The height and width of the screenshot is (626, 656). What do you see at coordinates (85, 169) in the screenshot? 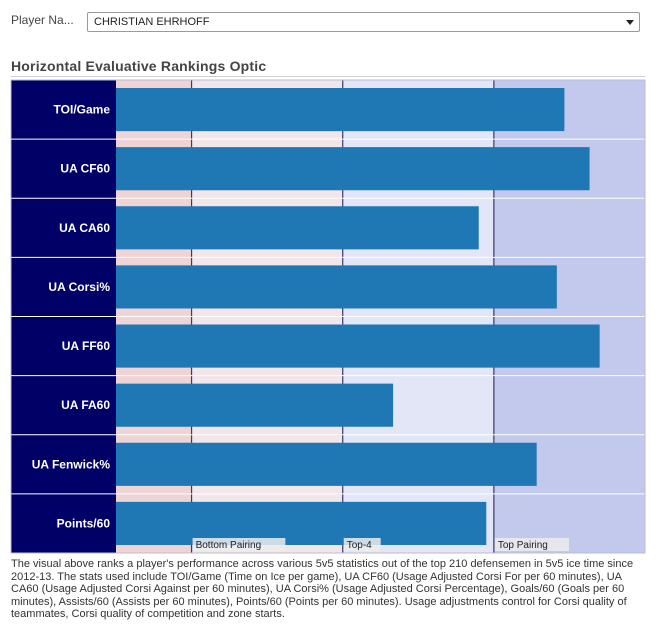
I see `row-label: UA CF60` at bounding box center [85, 169].